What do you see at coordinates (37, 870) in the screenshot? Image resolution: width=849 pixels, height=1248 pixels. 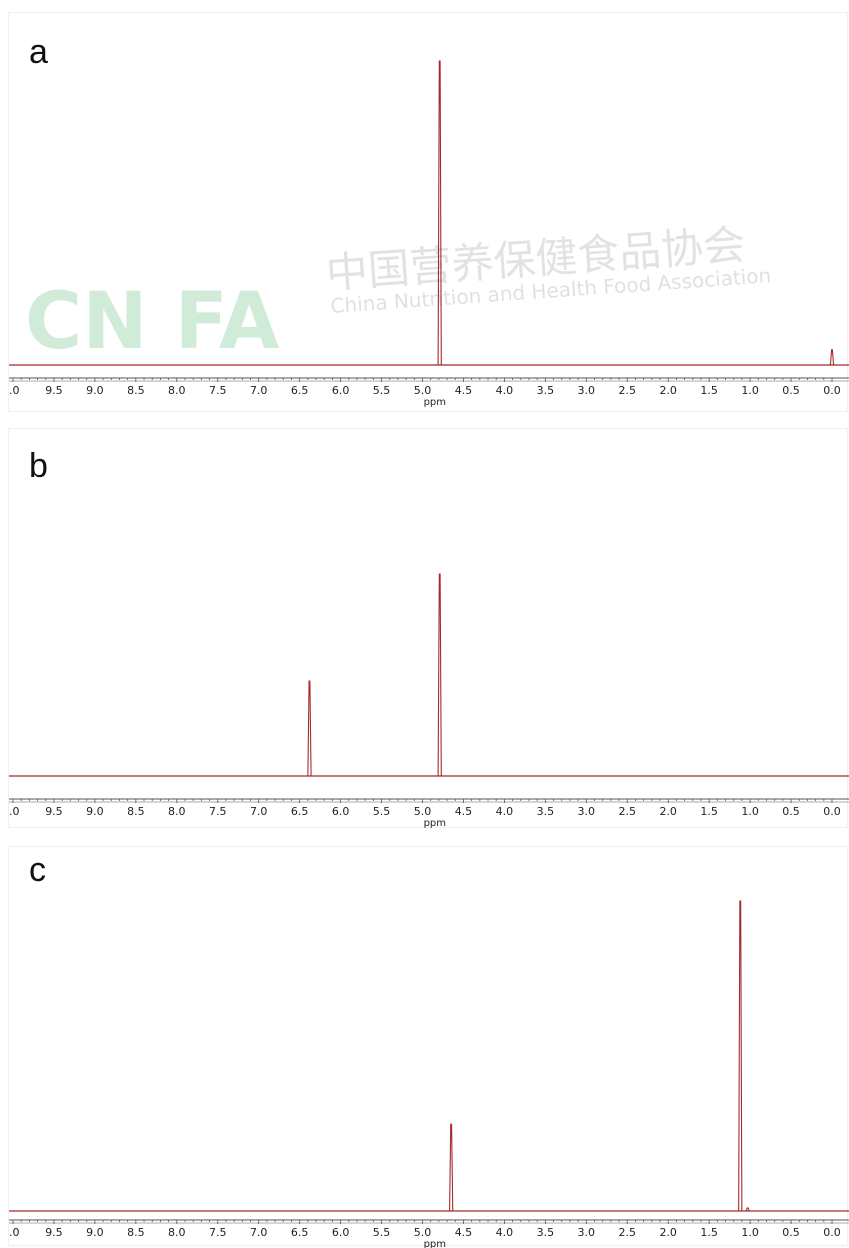 I see `panel-letter-c: c` at bounding box center [37, 870].